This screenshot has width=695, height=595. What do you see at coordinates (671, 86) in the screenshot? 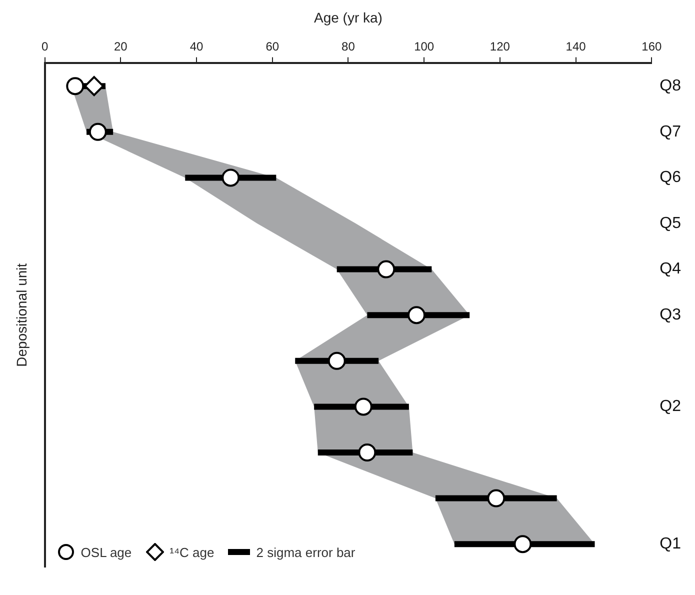
I see `y-tick-label: Q8` at bounding box center [671, 86].